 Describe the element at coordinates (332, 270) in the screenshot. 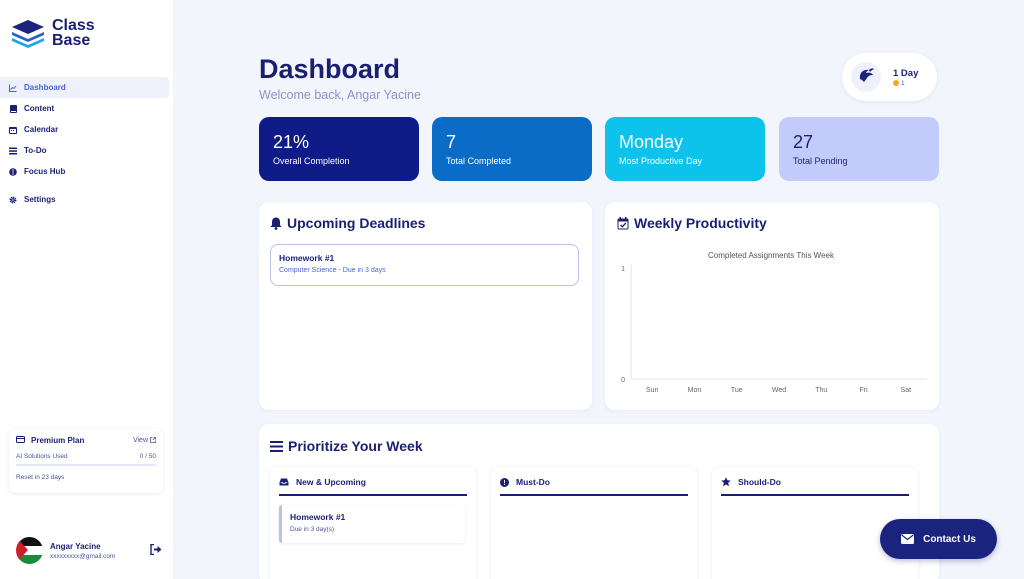

I see `deadline-subtitle: Computer Science - Due in 3 days` at that location.